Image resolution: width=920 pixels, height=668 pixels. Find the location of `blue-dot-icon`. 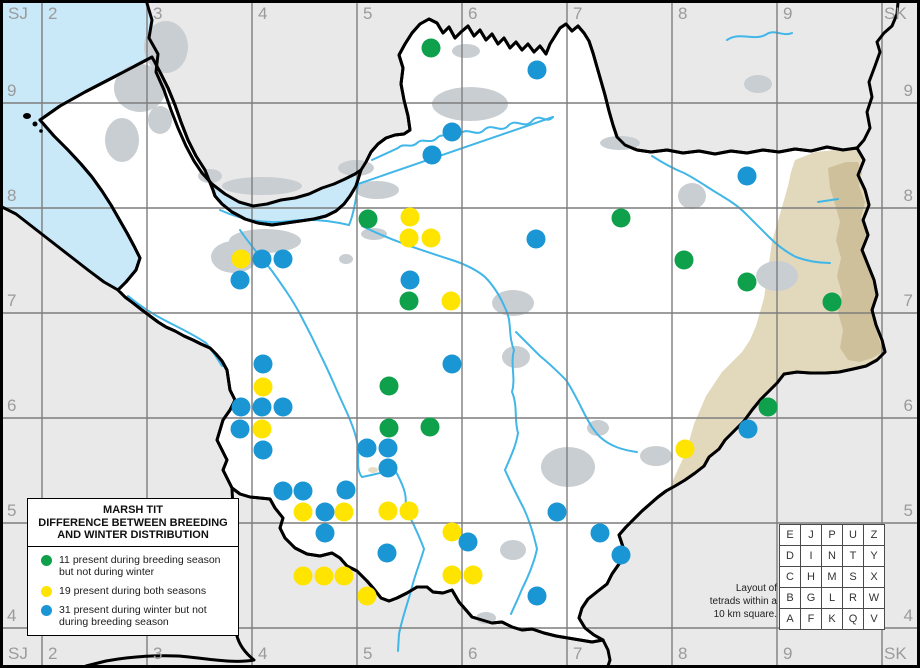

blue-dot-icon is located at coordinates (46, 610).